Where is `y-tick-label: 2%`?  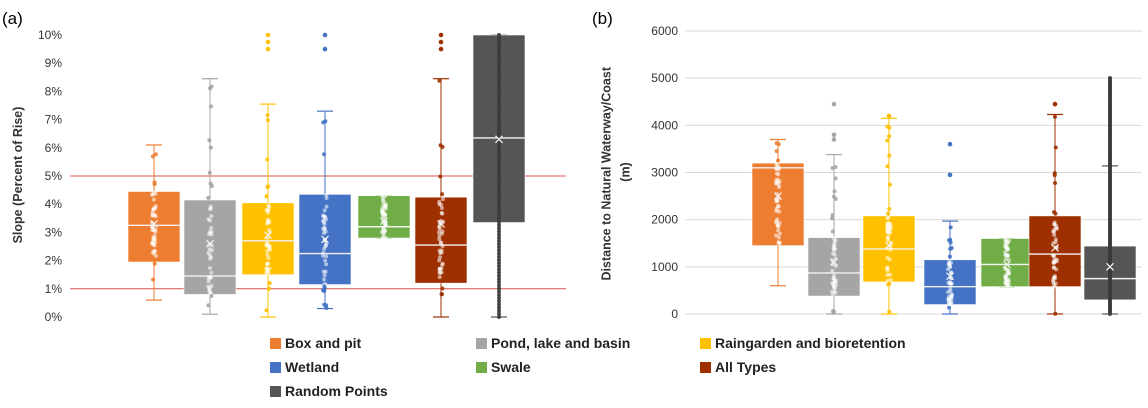
y-tick-label: 2% is located at coordinates (54, 261).